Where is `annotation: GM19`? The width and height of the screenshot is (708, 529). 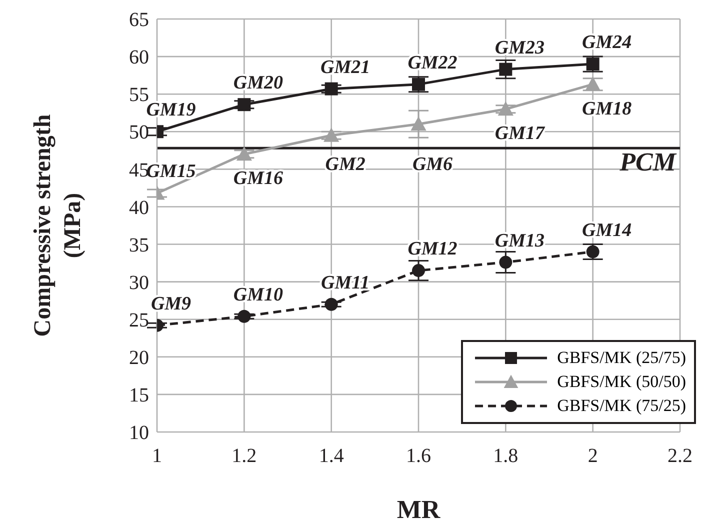
annotation: GM19 is located at coordinates (171, 110).